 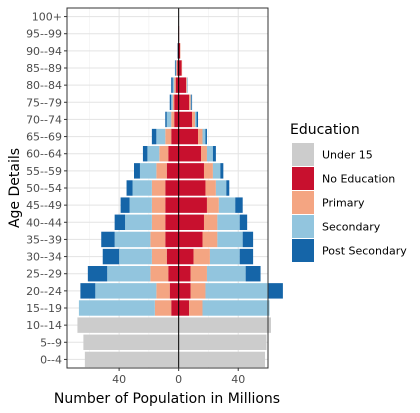 I want to click on bar-left-post-secondary-45--49, so click(x=125, y=205).